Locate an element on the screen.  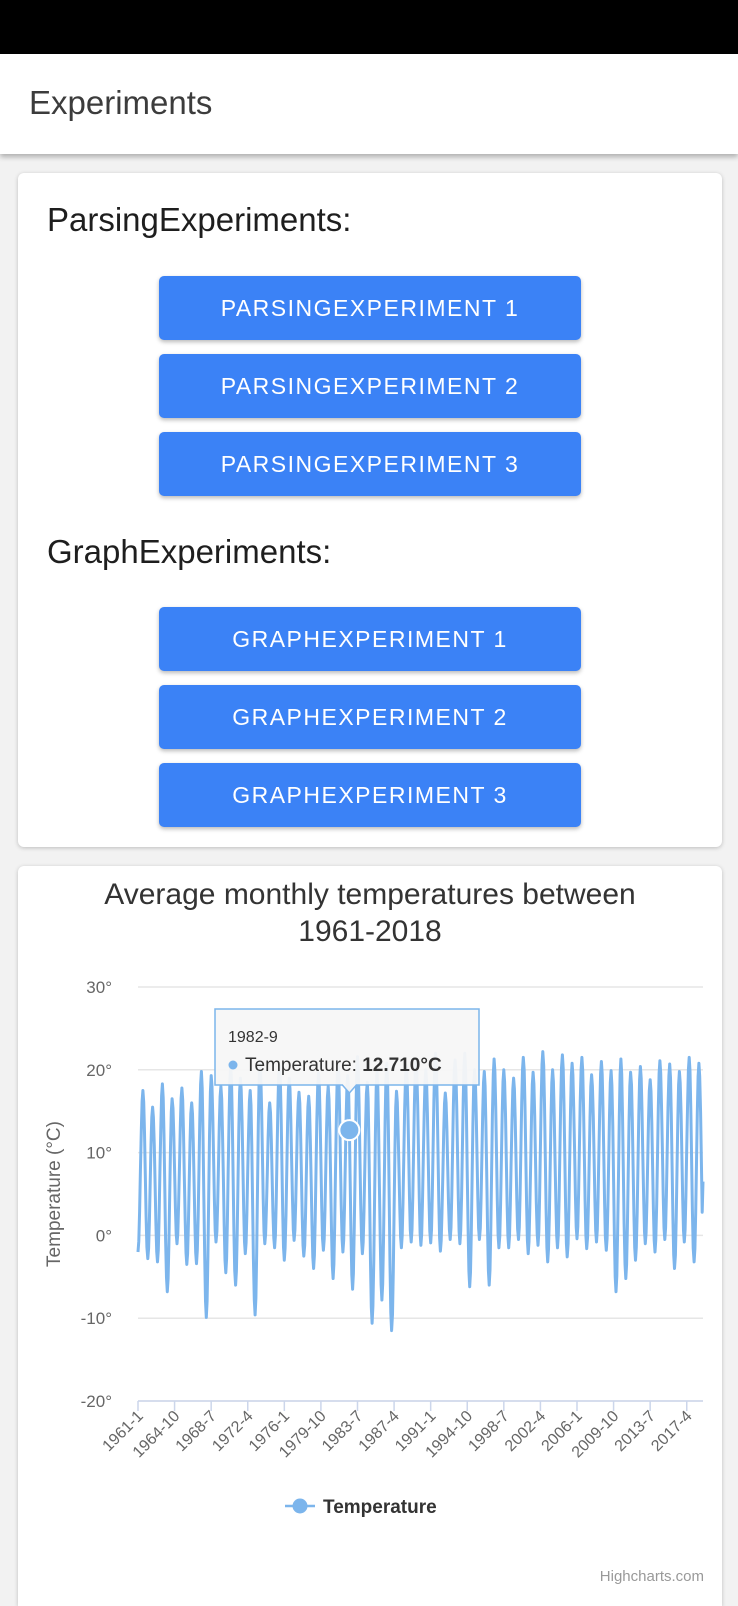
parsing-experiment-3-button: PARSINGEXPERIMENT 3 is located at coordinates (370, 464).